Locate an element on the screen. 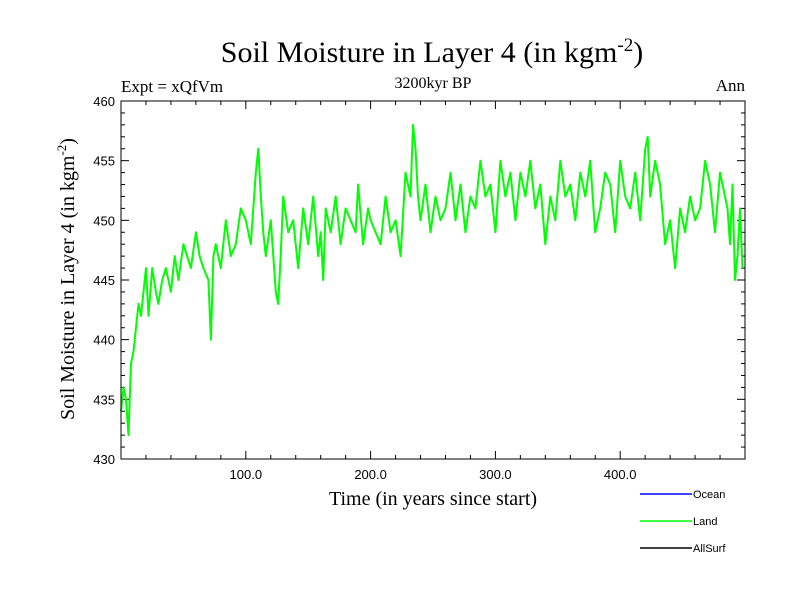 Image resolution: width=800 pixels, height=600 pixels. legend: Ocean Land AllSurf is located at coordinates (683, 522).